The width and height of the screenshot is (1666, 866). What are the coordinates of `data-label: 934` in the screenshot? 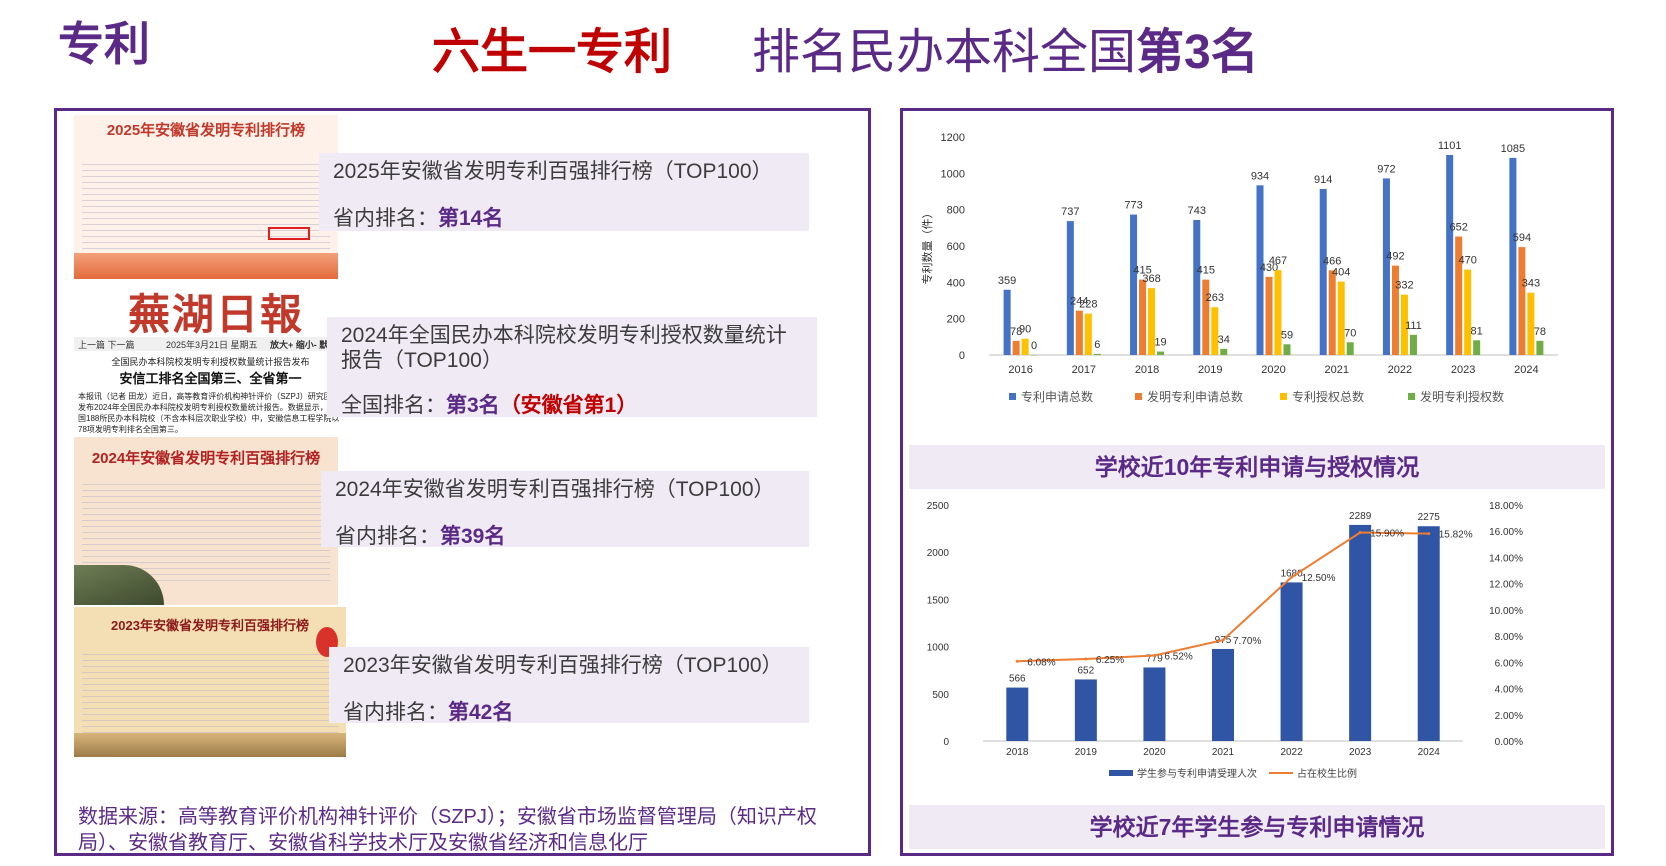 It's located at (1260, 176).